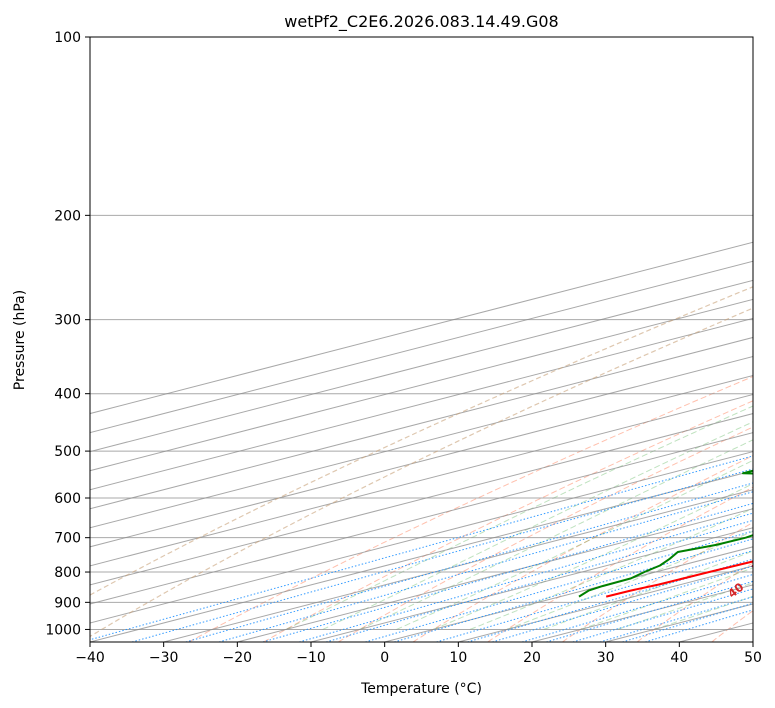 This screenshot has width=775, height=708. Describe the element at coordinates (421, 689) in the screenshot. I see `x-axis-label: Temperature (°C)` at that location.